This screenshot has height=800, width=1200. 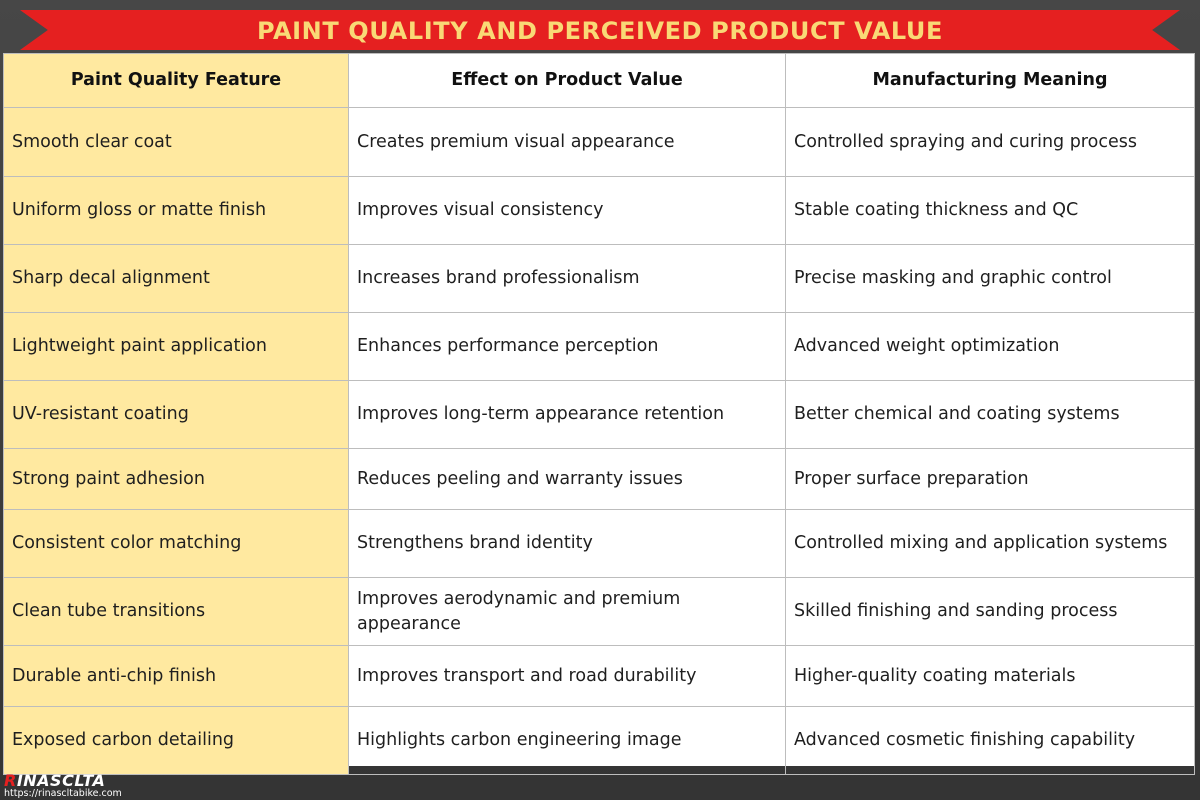 I want to click on meaning-cell: Controlled spraying and curing process, so click(x=990, y=142).